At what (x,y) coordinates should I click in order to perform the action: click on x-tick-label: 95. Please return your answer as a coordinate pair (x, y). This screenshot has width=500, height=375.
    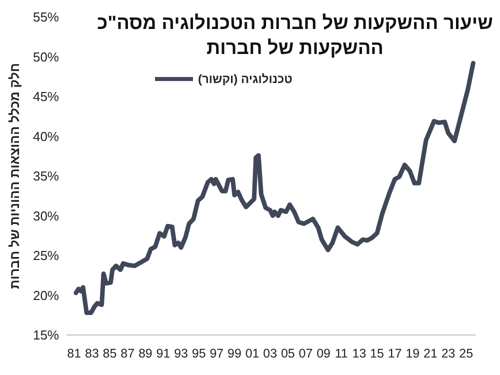
    Looking at the image, I should click on (199, 353).